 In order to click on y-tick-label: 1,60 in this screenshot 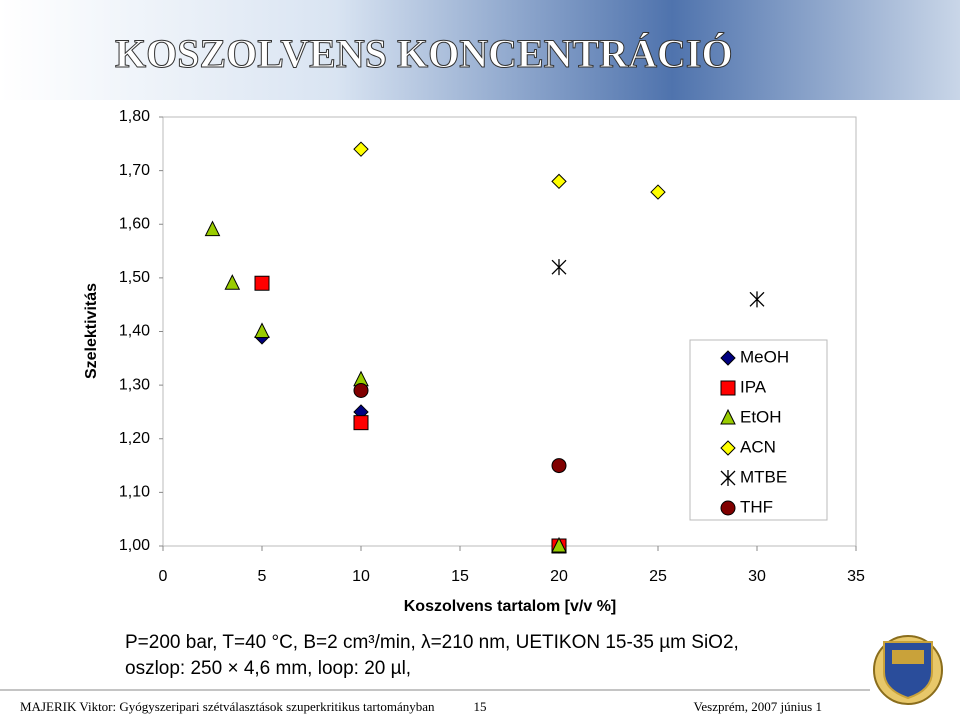, I will do `click(134, 223)`.